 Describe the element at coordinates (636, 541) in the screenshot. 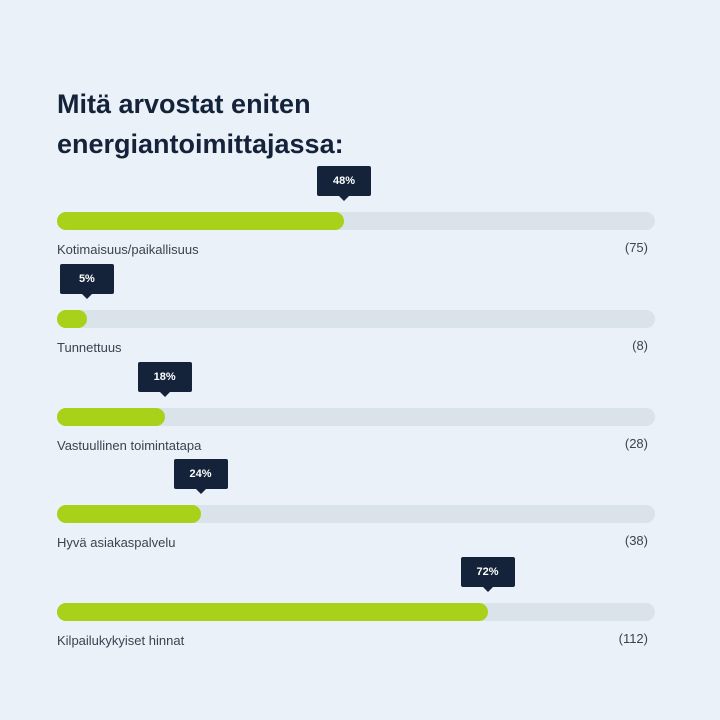

I see `count-label: (38)` at that location.